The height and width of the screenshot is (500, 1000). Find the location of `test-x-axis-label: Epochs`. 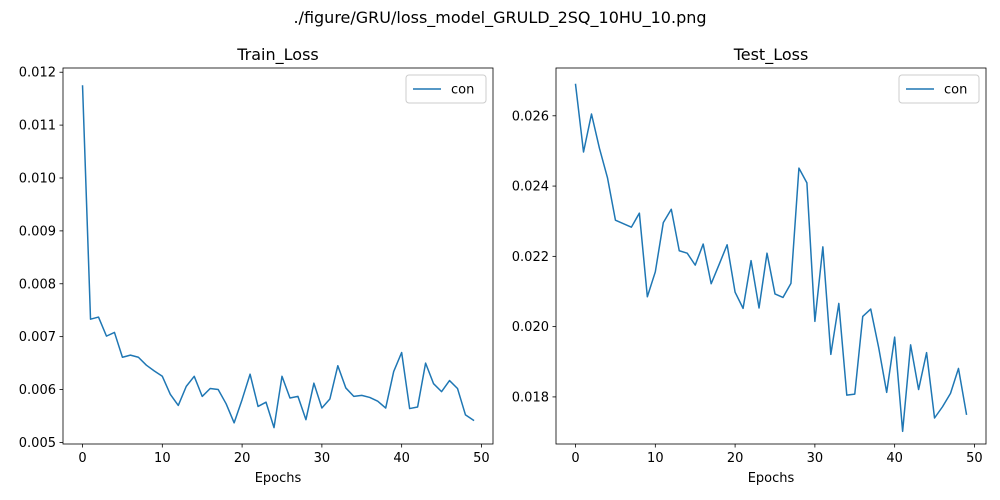

test-x-axis-label: Epochs is located at coordinates (771, 478).